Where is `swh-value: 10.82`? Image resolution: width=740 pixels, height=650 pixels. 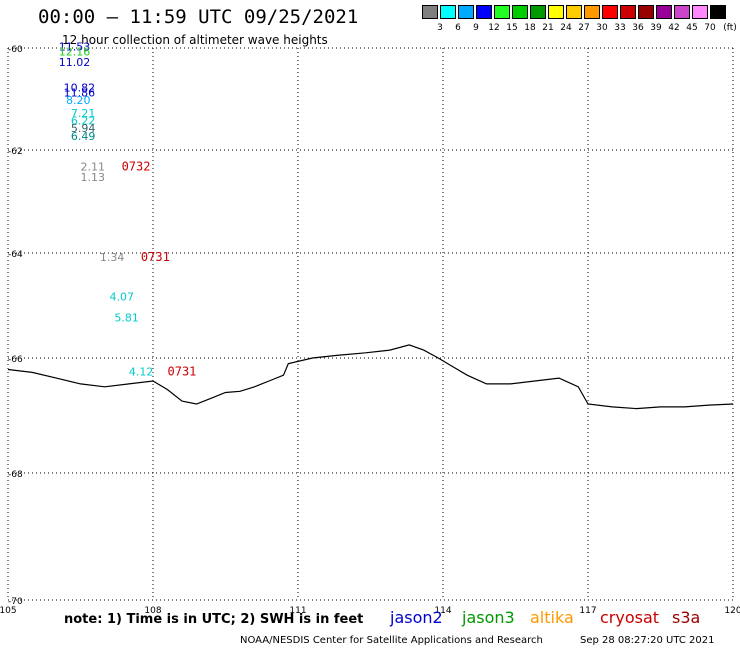
swh-value: 10.82 is located at coordinates (79, 87).